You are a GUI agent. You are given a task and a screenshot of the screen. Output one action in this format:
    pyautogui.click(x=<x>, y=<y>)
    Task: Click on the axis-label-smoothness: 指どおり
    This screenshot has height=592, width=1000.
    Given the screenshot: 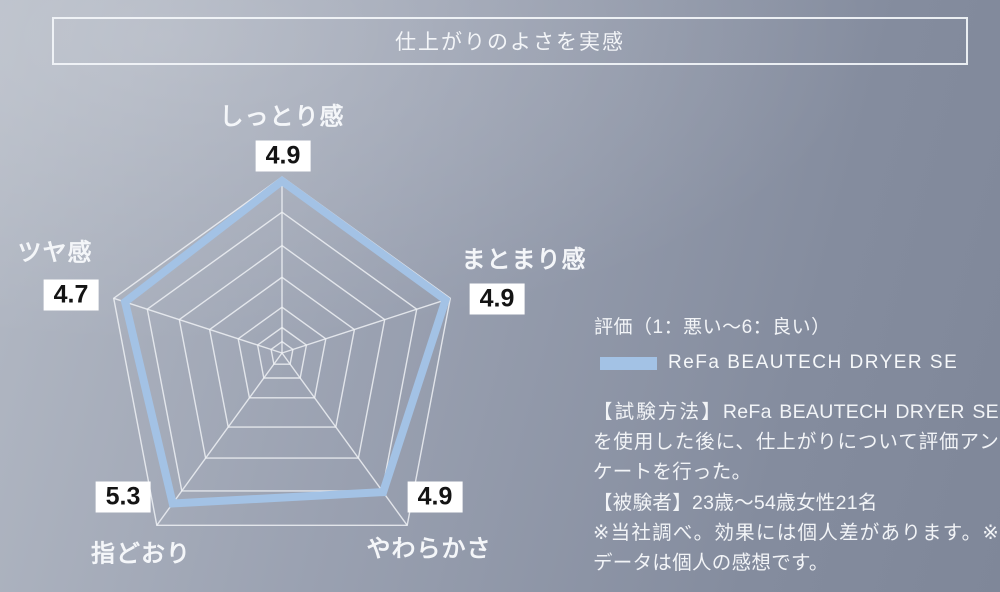 What is the action you would take?
    pyautogui.click(x=141, y=554)
    